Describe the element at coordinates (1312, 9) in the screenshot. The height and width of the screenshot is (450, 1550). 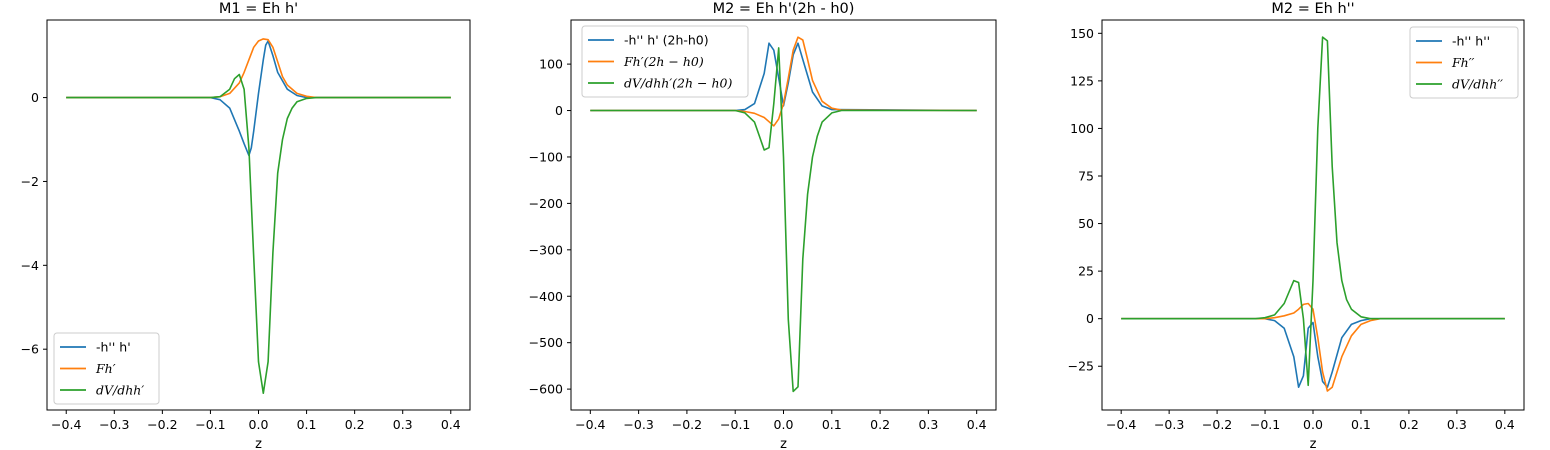
I see `chart-title: M2 = Eh h''` at that location.